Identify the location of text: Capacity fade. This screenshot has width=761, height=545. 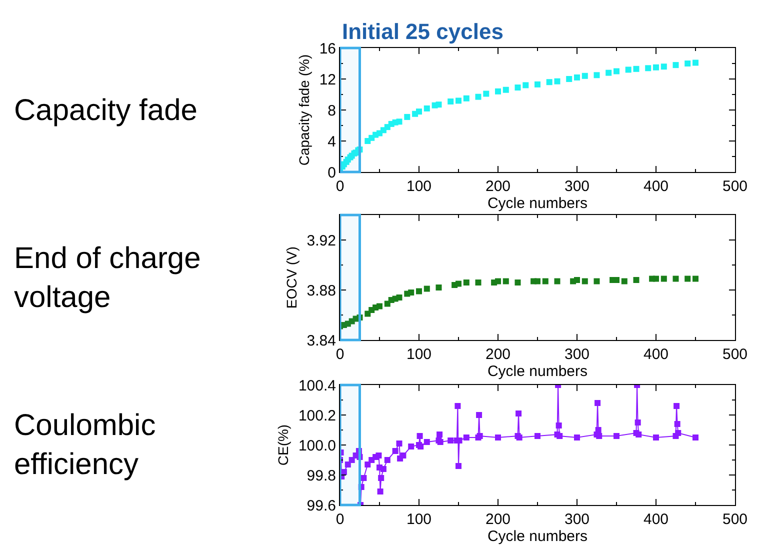
(106, 110).